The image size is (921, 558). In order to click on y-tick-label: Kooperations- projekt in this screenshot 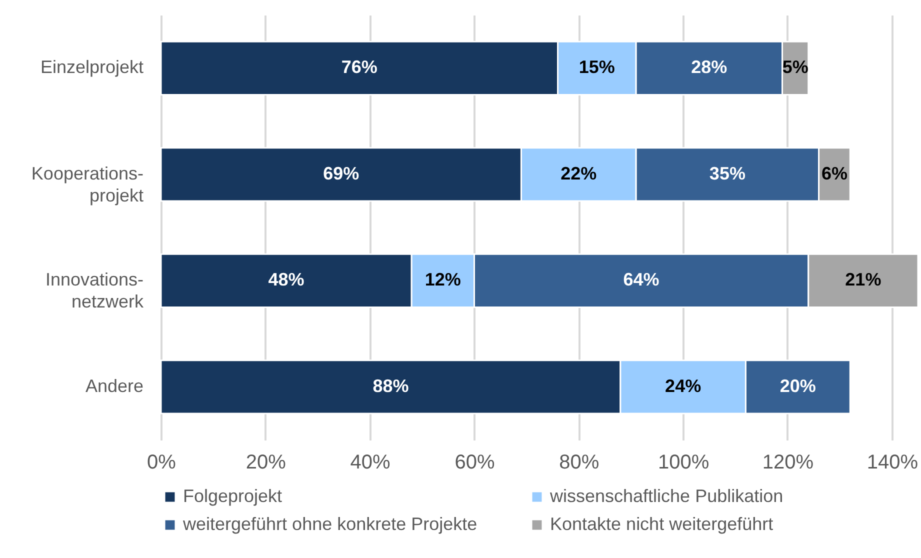, I will do `click(87, 184)`.